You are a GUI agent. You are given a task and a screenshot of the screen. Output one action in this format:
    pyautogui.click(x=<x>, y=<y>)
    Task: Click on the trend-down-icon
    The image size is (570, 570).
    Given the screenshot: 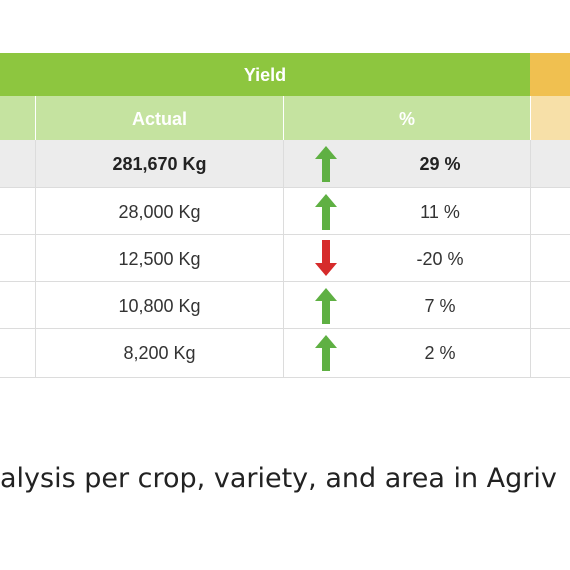 What is the action you would take?
    pyautogui.click(x=326, y=258)
    